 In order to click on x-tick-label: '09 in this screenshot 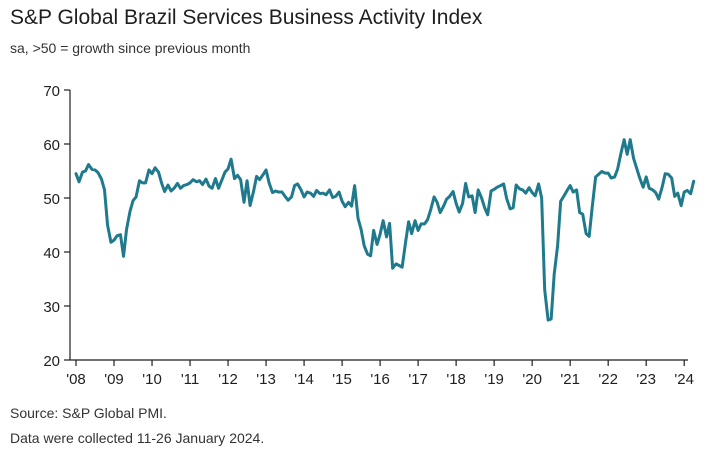, I will do `click(114, 379)`.